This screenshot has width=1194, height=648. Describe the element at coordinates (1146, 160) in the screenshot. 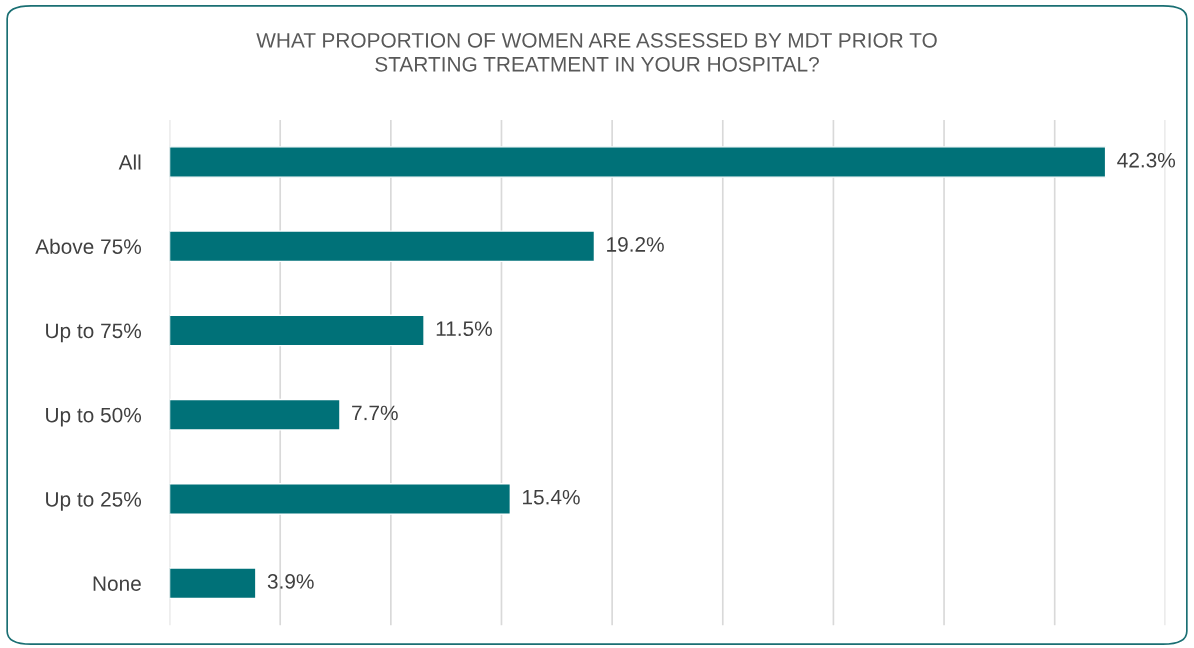

I see `data-label: 42.3%` at that location.